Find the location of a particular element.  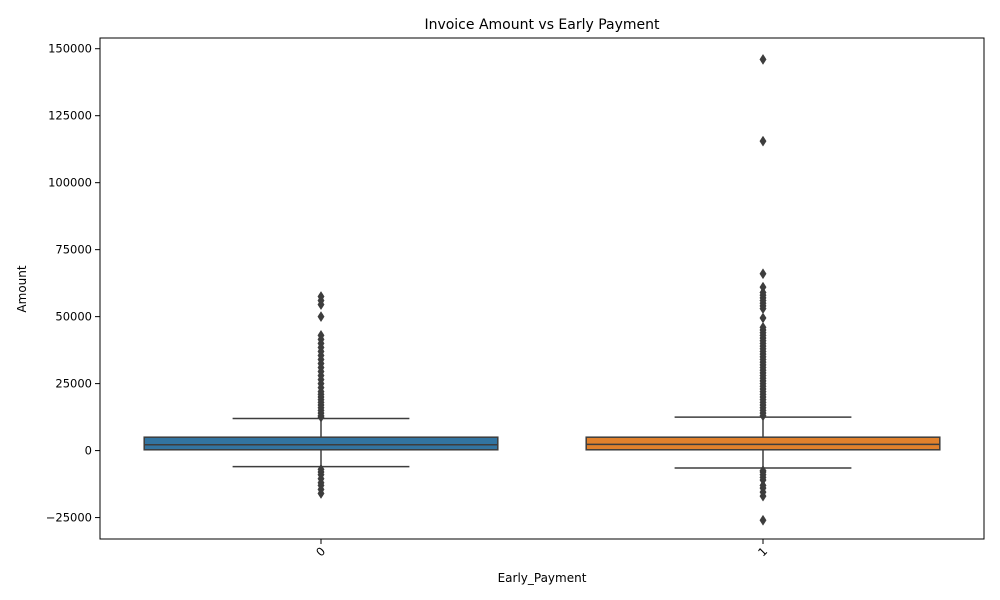

x-tick-label: 0 is located at coordinates (320, 551).